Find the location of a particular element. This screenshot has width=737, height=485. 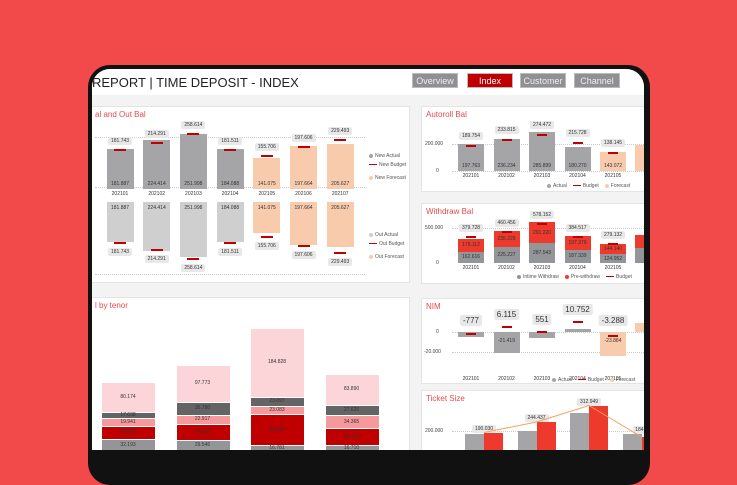

new-value-label: 197.664 is located at coordinates (303, 184).